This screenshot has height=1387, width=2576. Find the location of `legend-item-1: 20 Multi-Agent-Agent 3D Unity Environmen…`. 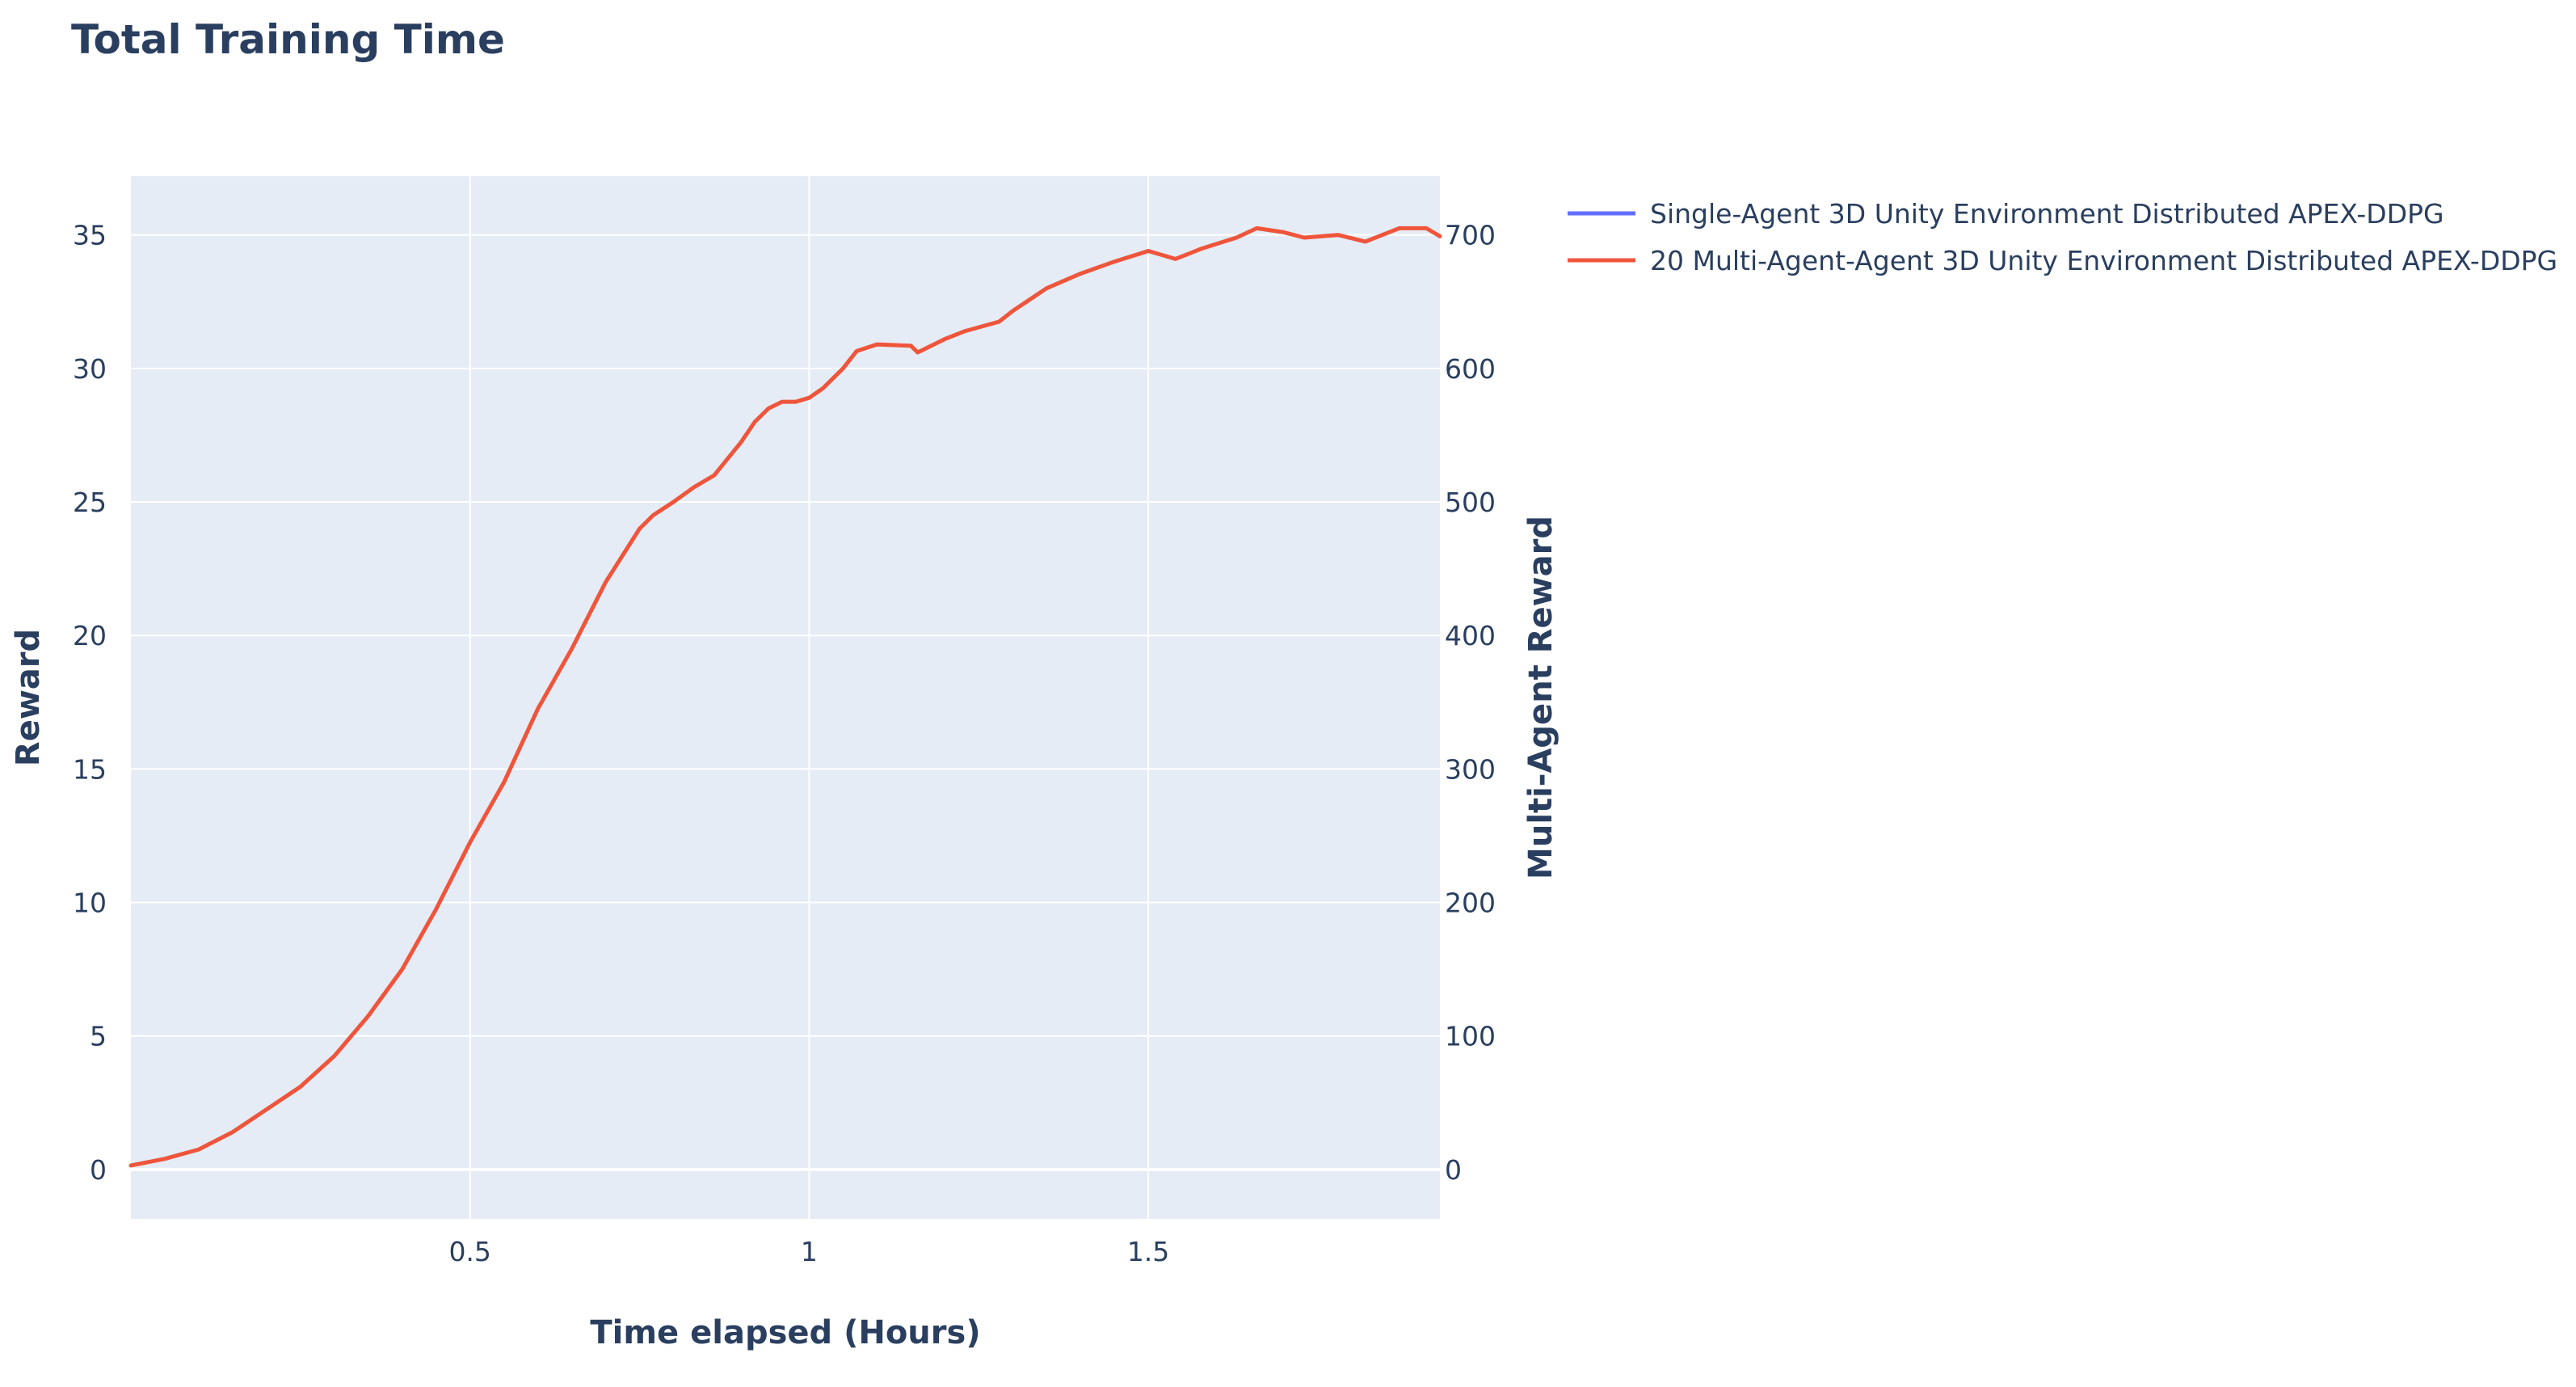

legend-item-1: 20 Multi-Agent-Agent 3D Unity Environmen… is located at coordinates (2062, 260).